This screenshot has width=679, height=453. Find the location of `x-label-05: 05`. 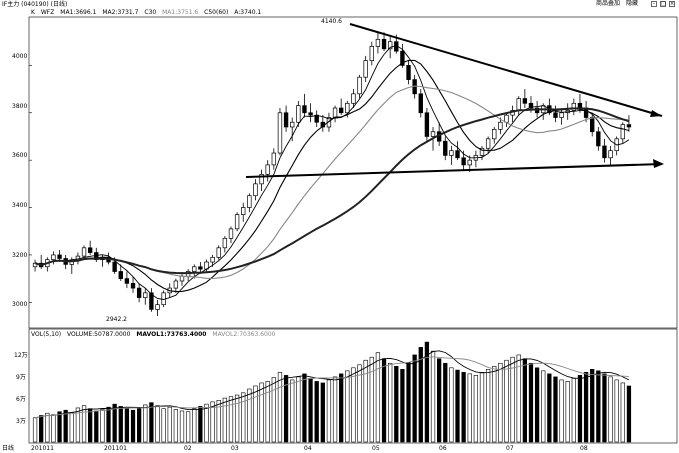

x-label-05: 05 is located at coordinates (376, 448).